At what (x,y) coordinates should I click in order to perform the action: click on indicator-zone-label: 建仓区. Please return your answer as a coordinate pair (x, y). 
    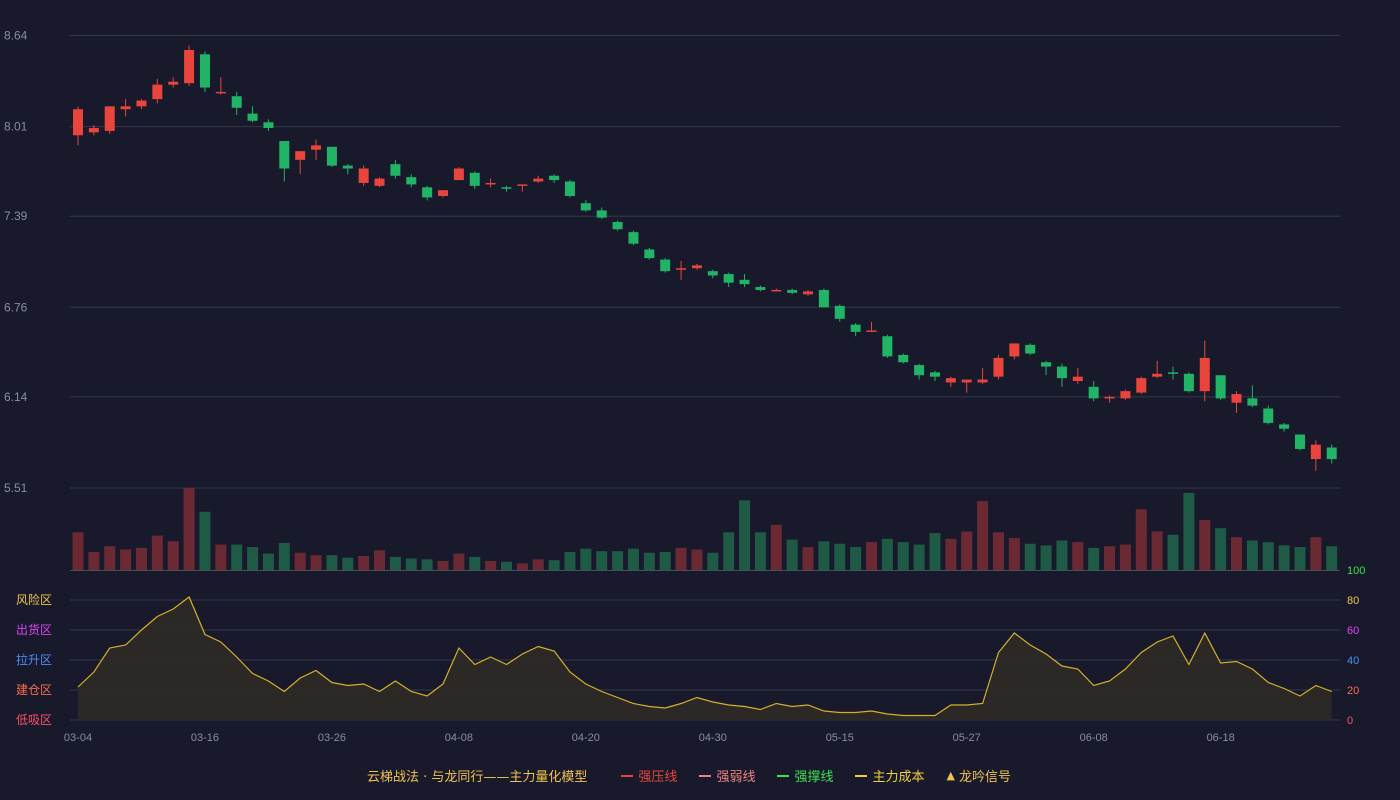
    Looking at the image, I should click on (34, 690).